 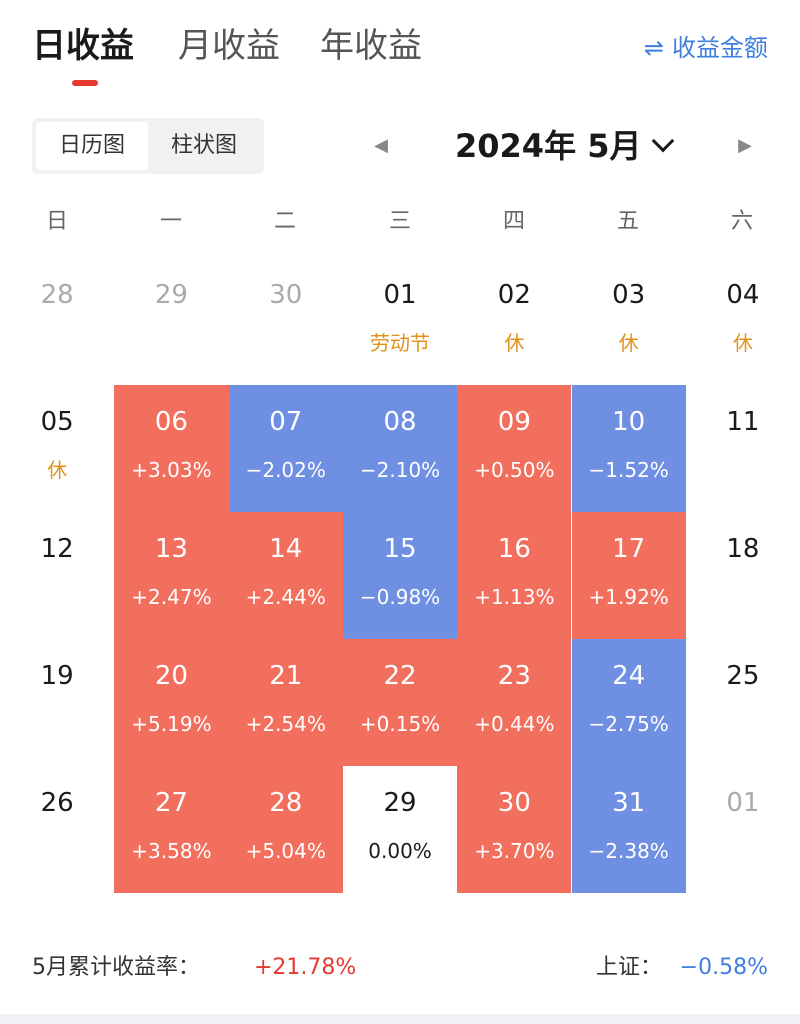 What do you see at coordinates (513, 221) in the screenshot?
I see `weekday-label: 四` at bounding box center [513, 221].